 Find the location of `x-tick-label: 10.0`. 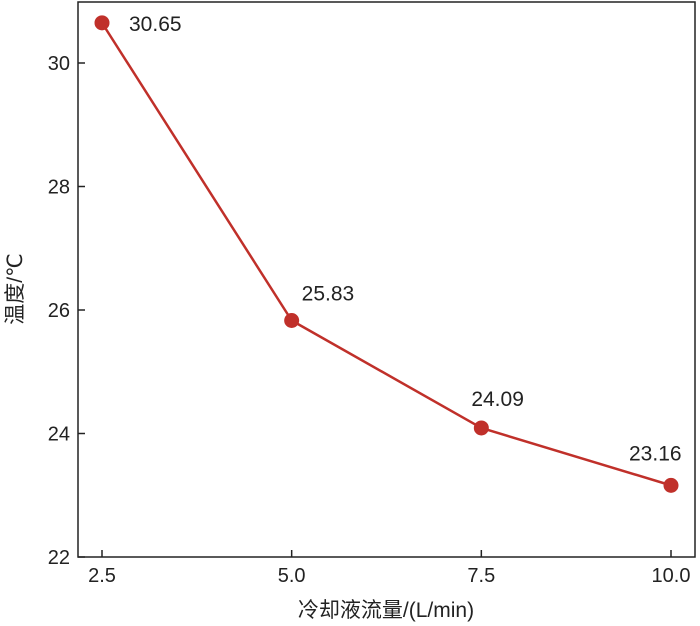

x-tick-label: 10.0 is located at coordinates (671, 576).